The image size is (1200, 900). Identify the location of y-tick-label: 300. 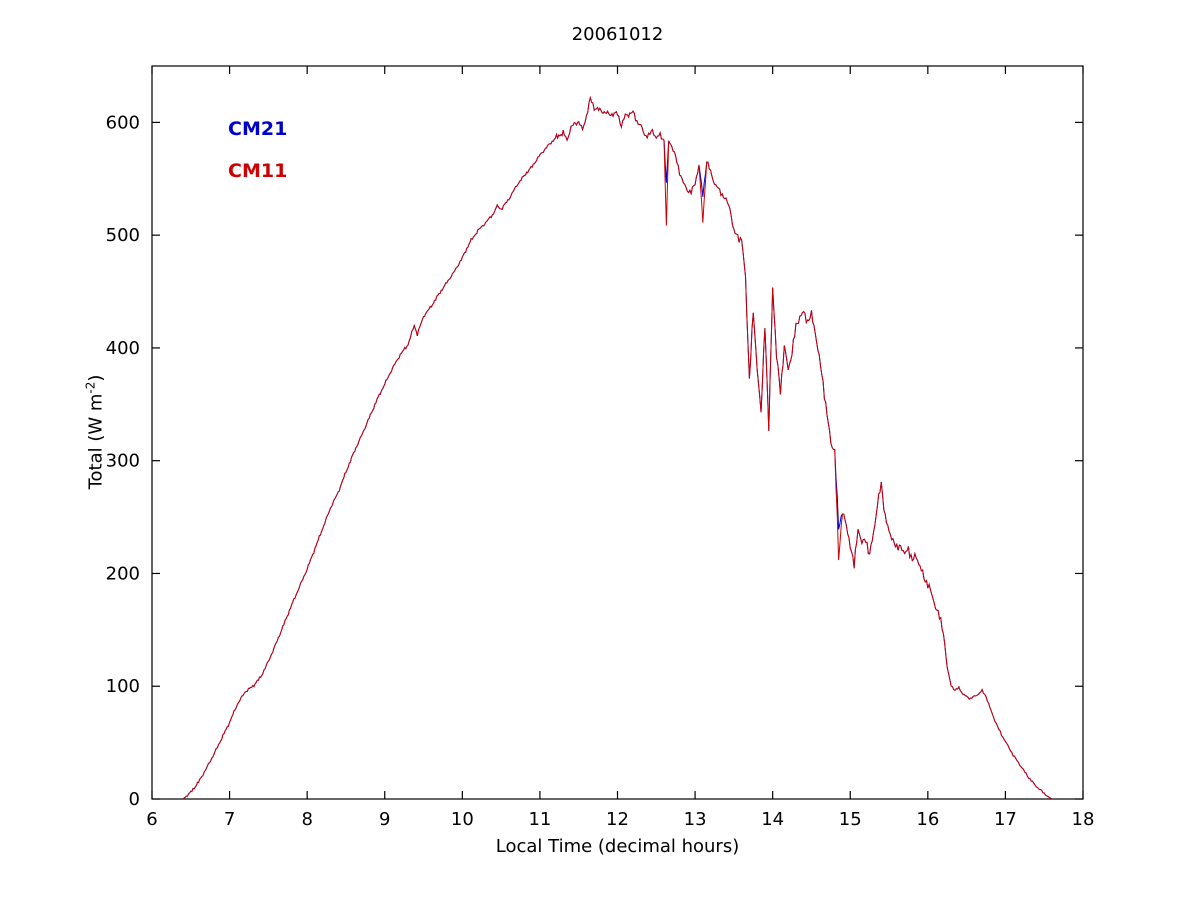
(123, 461).